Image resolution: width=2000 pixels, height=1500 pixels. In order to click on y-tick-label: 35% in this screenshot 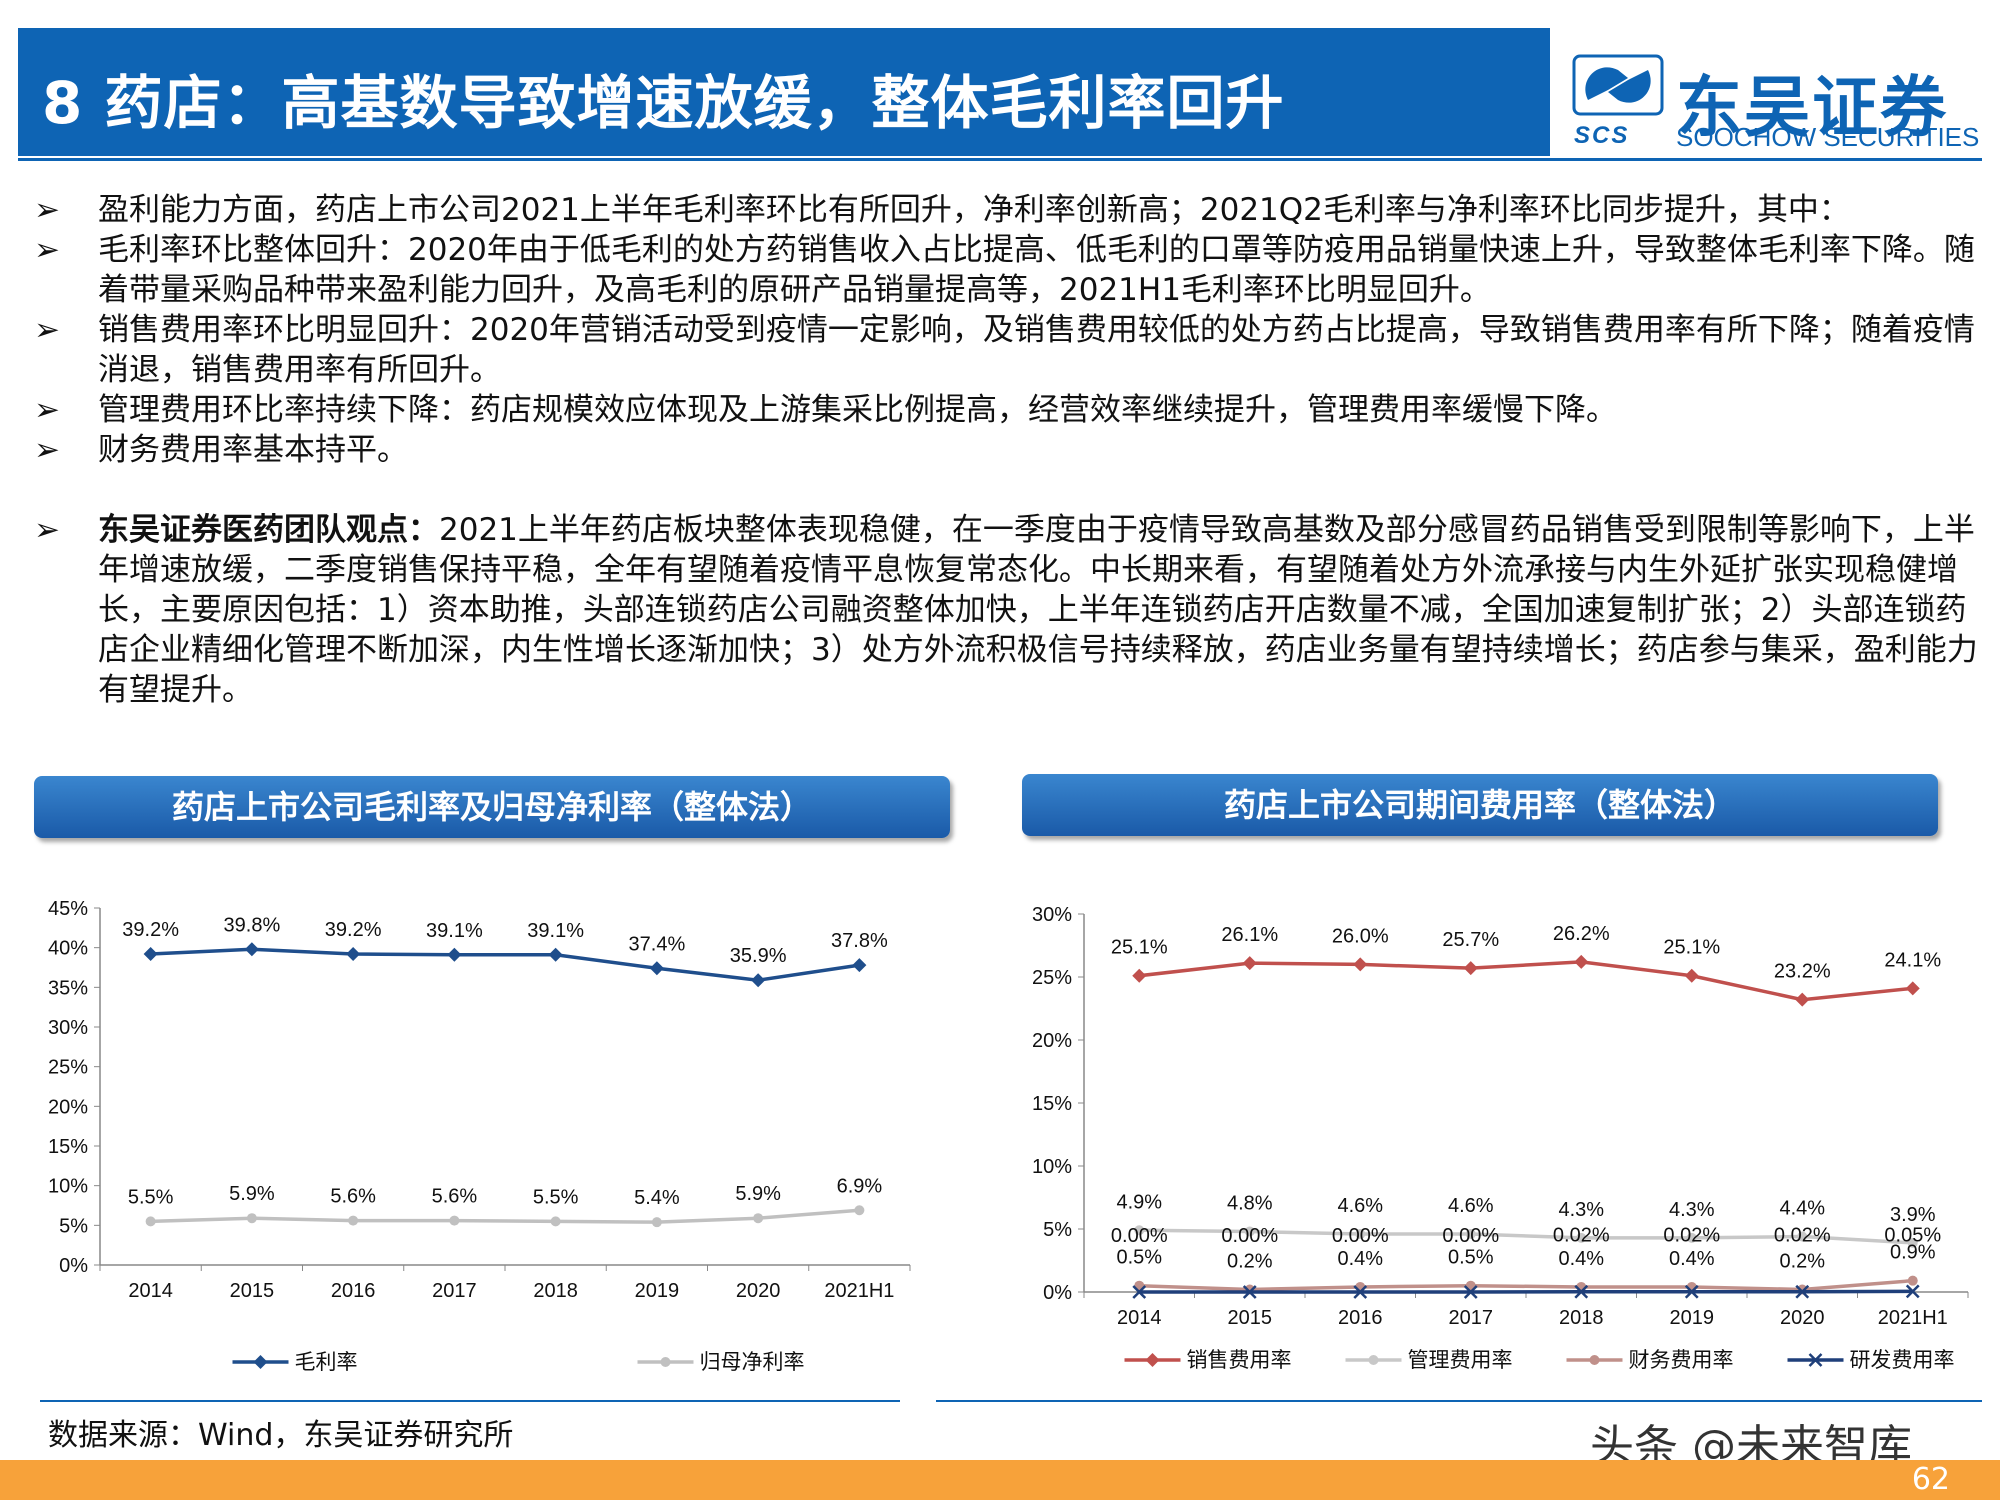, I will do `click(68, 988)`.